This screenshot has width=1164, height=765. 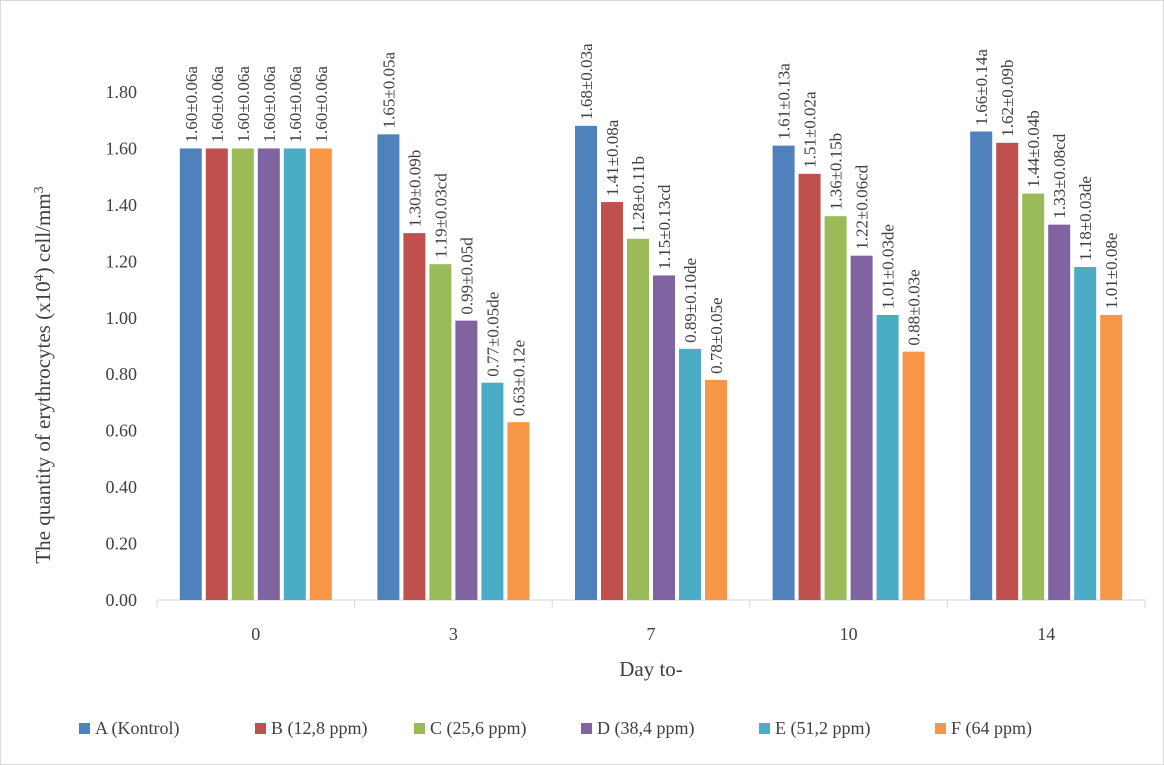 I want to click on y-tick-label: 0.00, so click(x=122, y=600).